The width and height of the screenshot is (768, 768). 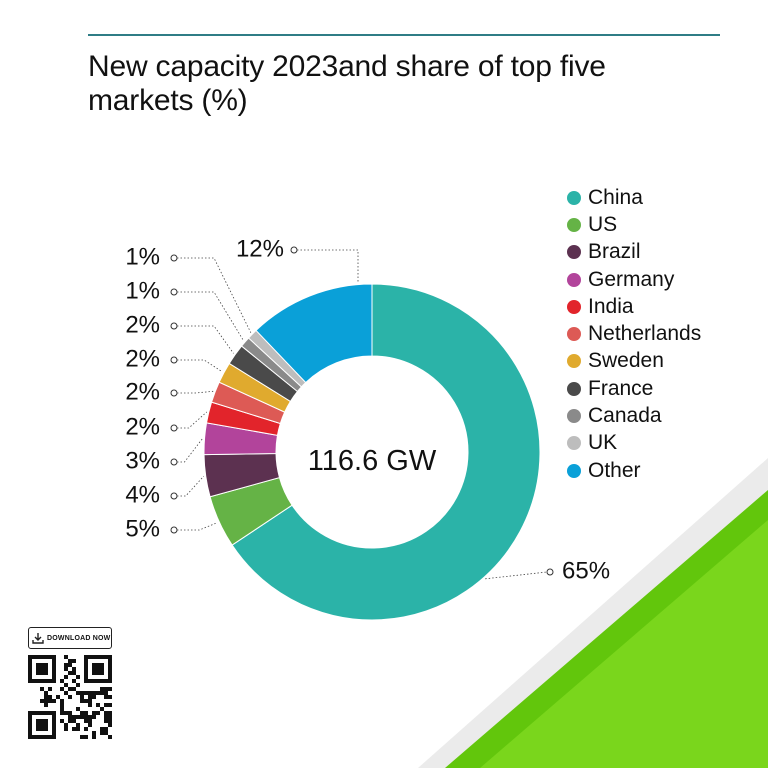 I want to click on legend-swatch-other, so click(x=574, y=470).